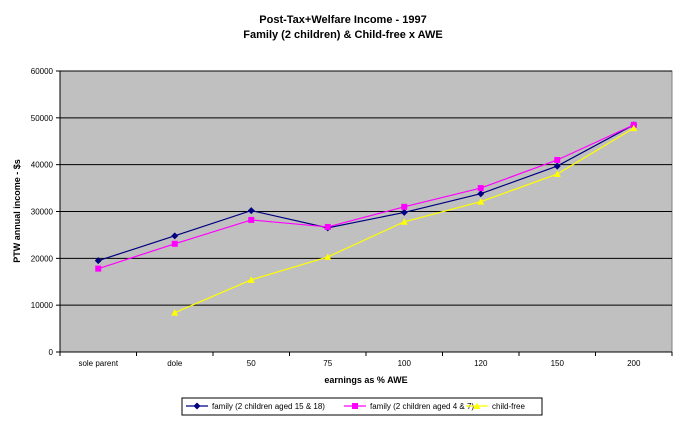  I want to click on x-tick-label: 150, so click(558, 363).